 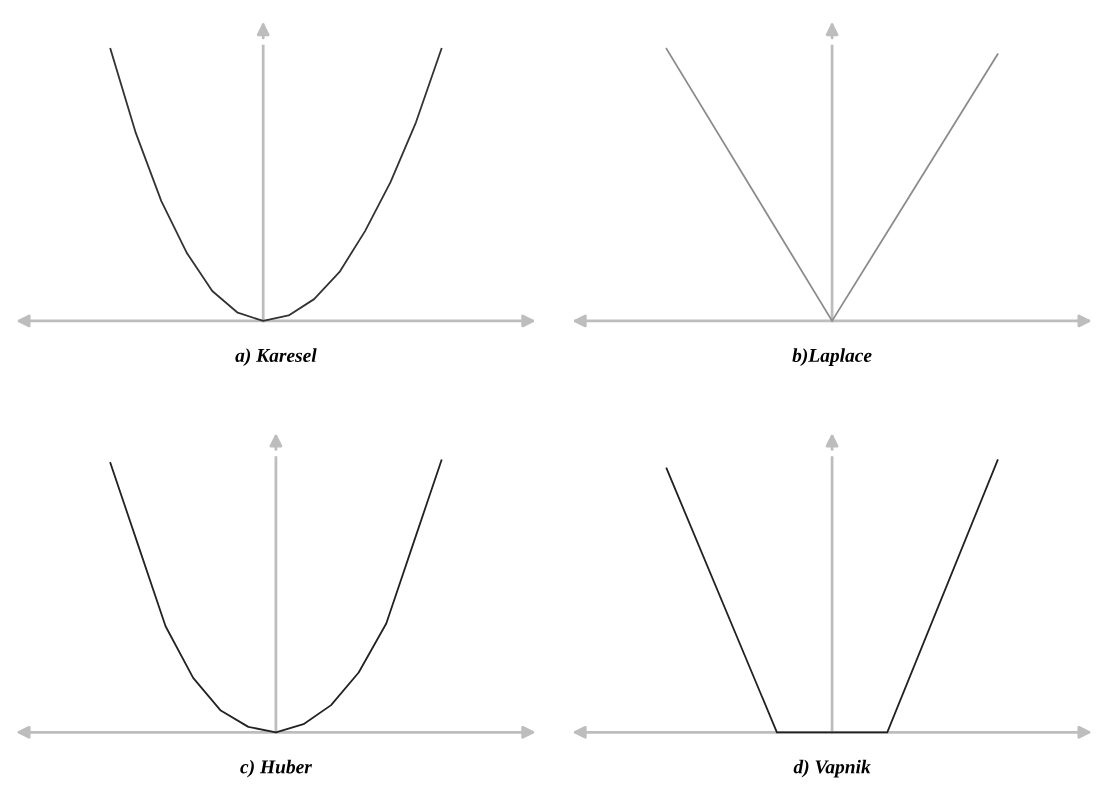 What do you see at coordinates (832, 357) in the screenshot?
I see `x-axis-title: b)Laplace` at bounding box center [832, 357].